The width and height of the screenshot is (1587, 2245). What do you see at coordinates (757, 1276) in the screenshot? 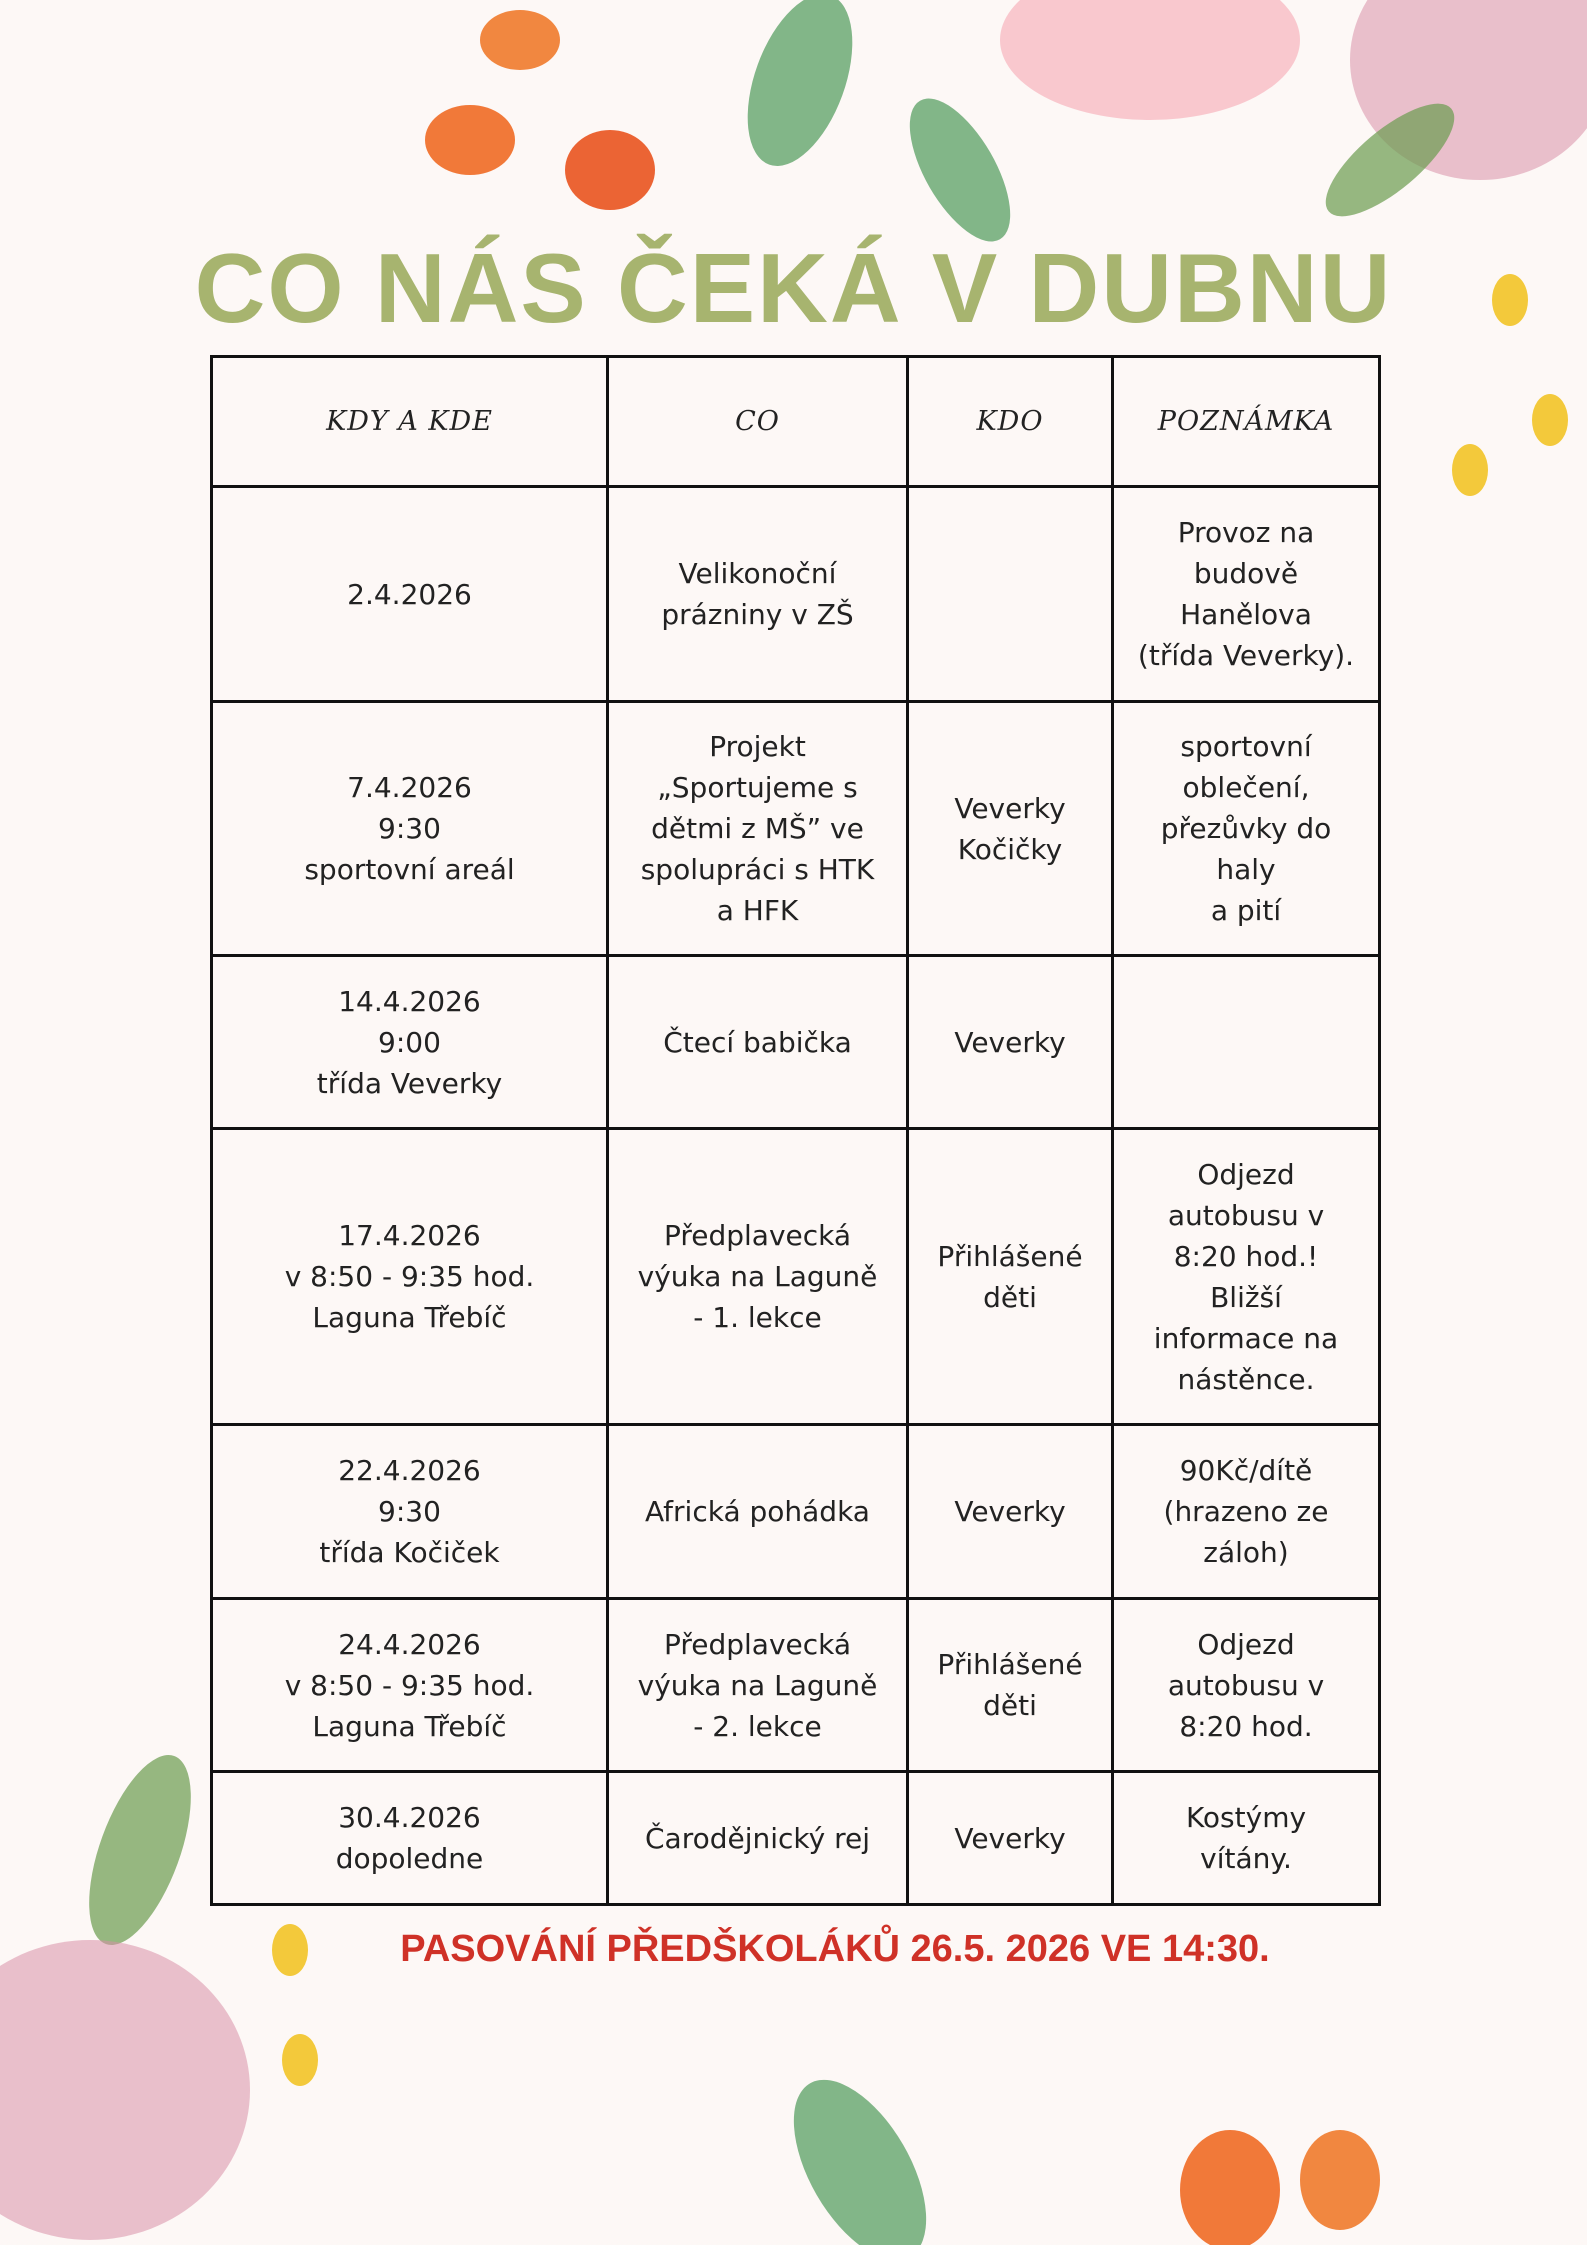
I see `table-cell: Předplavecká výuka na Laguně - 1. lekce` at bounding box center [757, 1276].